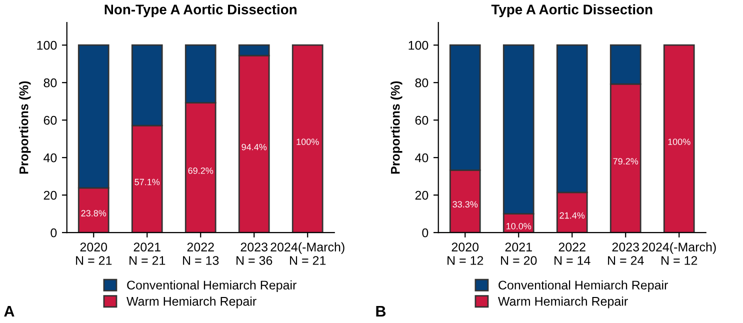 This screenshot has width=743, height=323. Describe the element at coordinates (572, 253) in the screenshot. I see `x-tick-label: 2022 N = 14` at that location.